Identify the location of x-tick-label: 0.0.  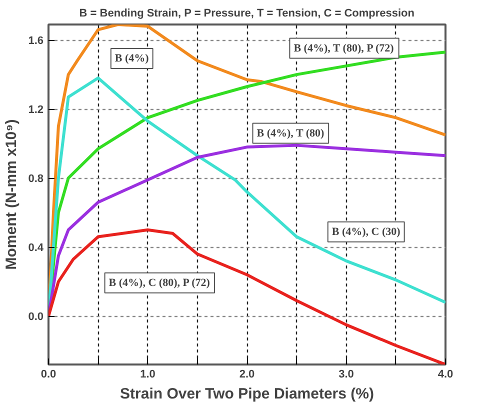
(48, 374).